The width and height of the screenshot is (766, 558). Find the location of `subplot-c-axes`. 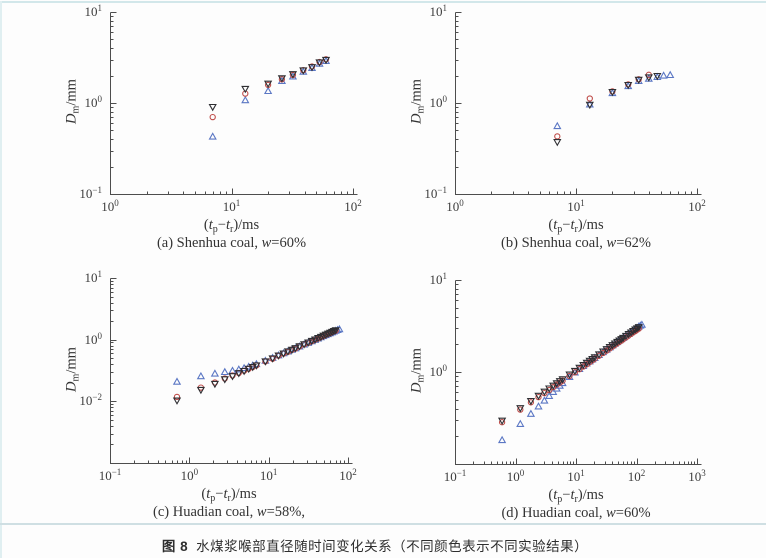

subplot-c-axes is located at coordinates (231, 371).